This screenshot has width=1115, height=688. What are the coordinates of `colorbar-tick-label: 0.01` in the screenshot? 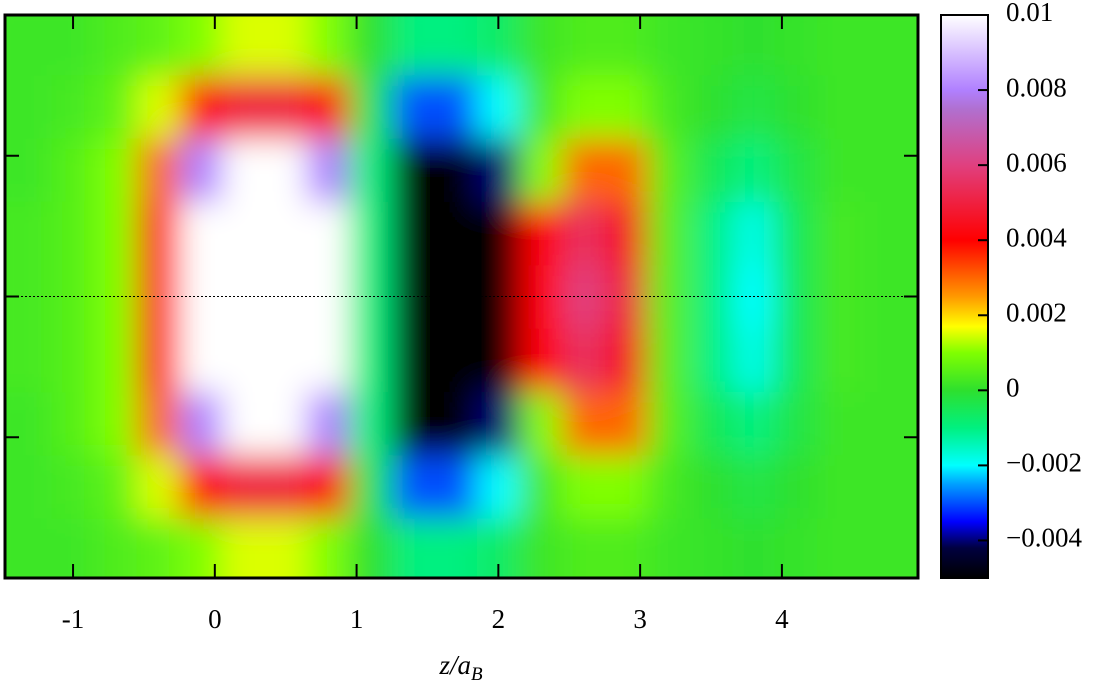 It's located at (1029, 13).